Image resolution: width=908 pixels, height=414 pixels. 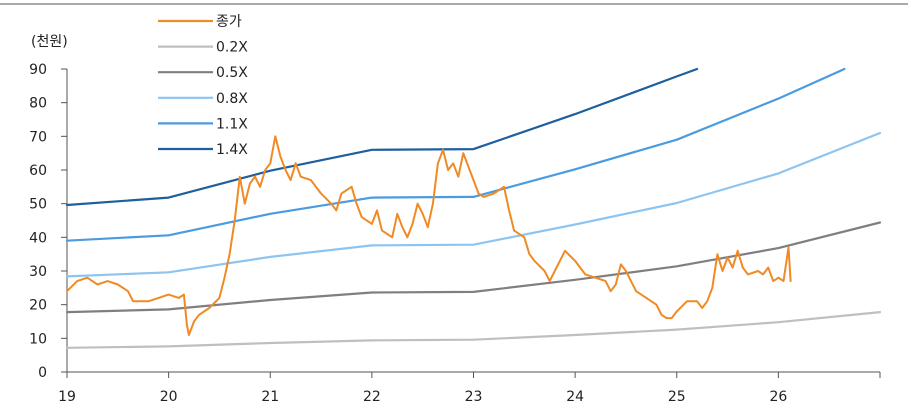 I want to click on legend-label: 0.8X, so click(x=232, y=99).